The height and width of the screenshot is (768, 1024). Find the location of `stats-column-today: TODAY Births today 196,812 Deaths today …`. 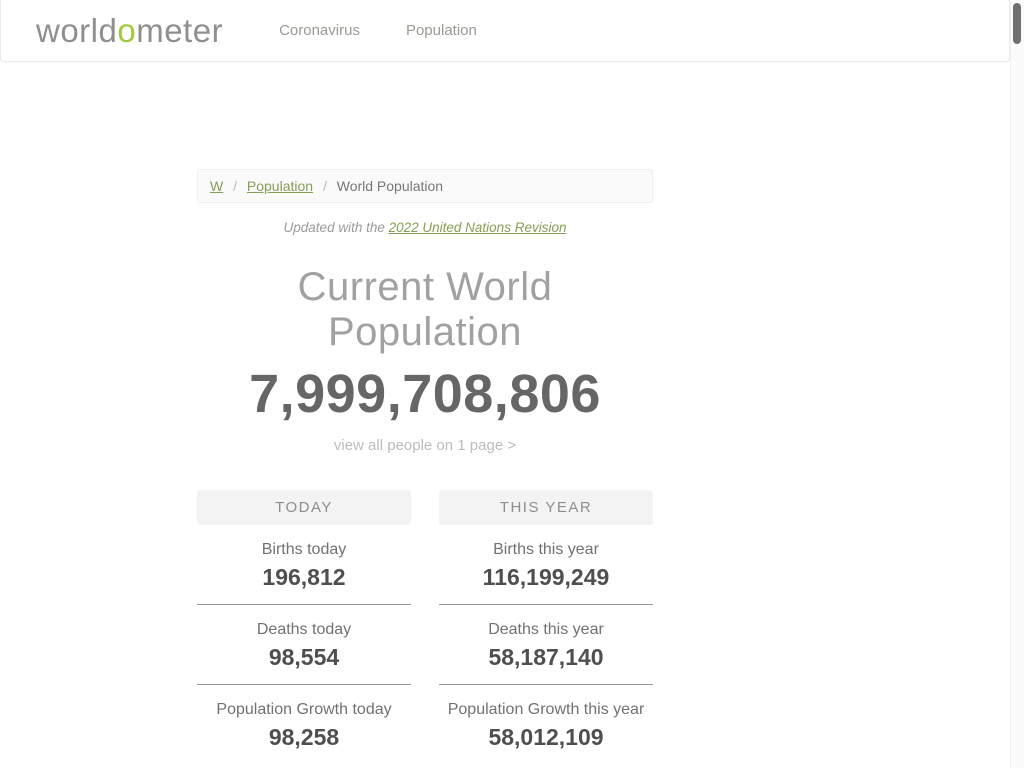

stats-column-today: TODAY Births today 196,812 Deaths today … is located at coordinates (304, 627).